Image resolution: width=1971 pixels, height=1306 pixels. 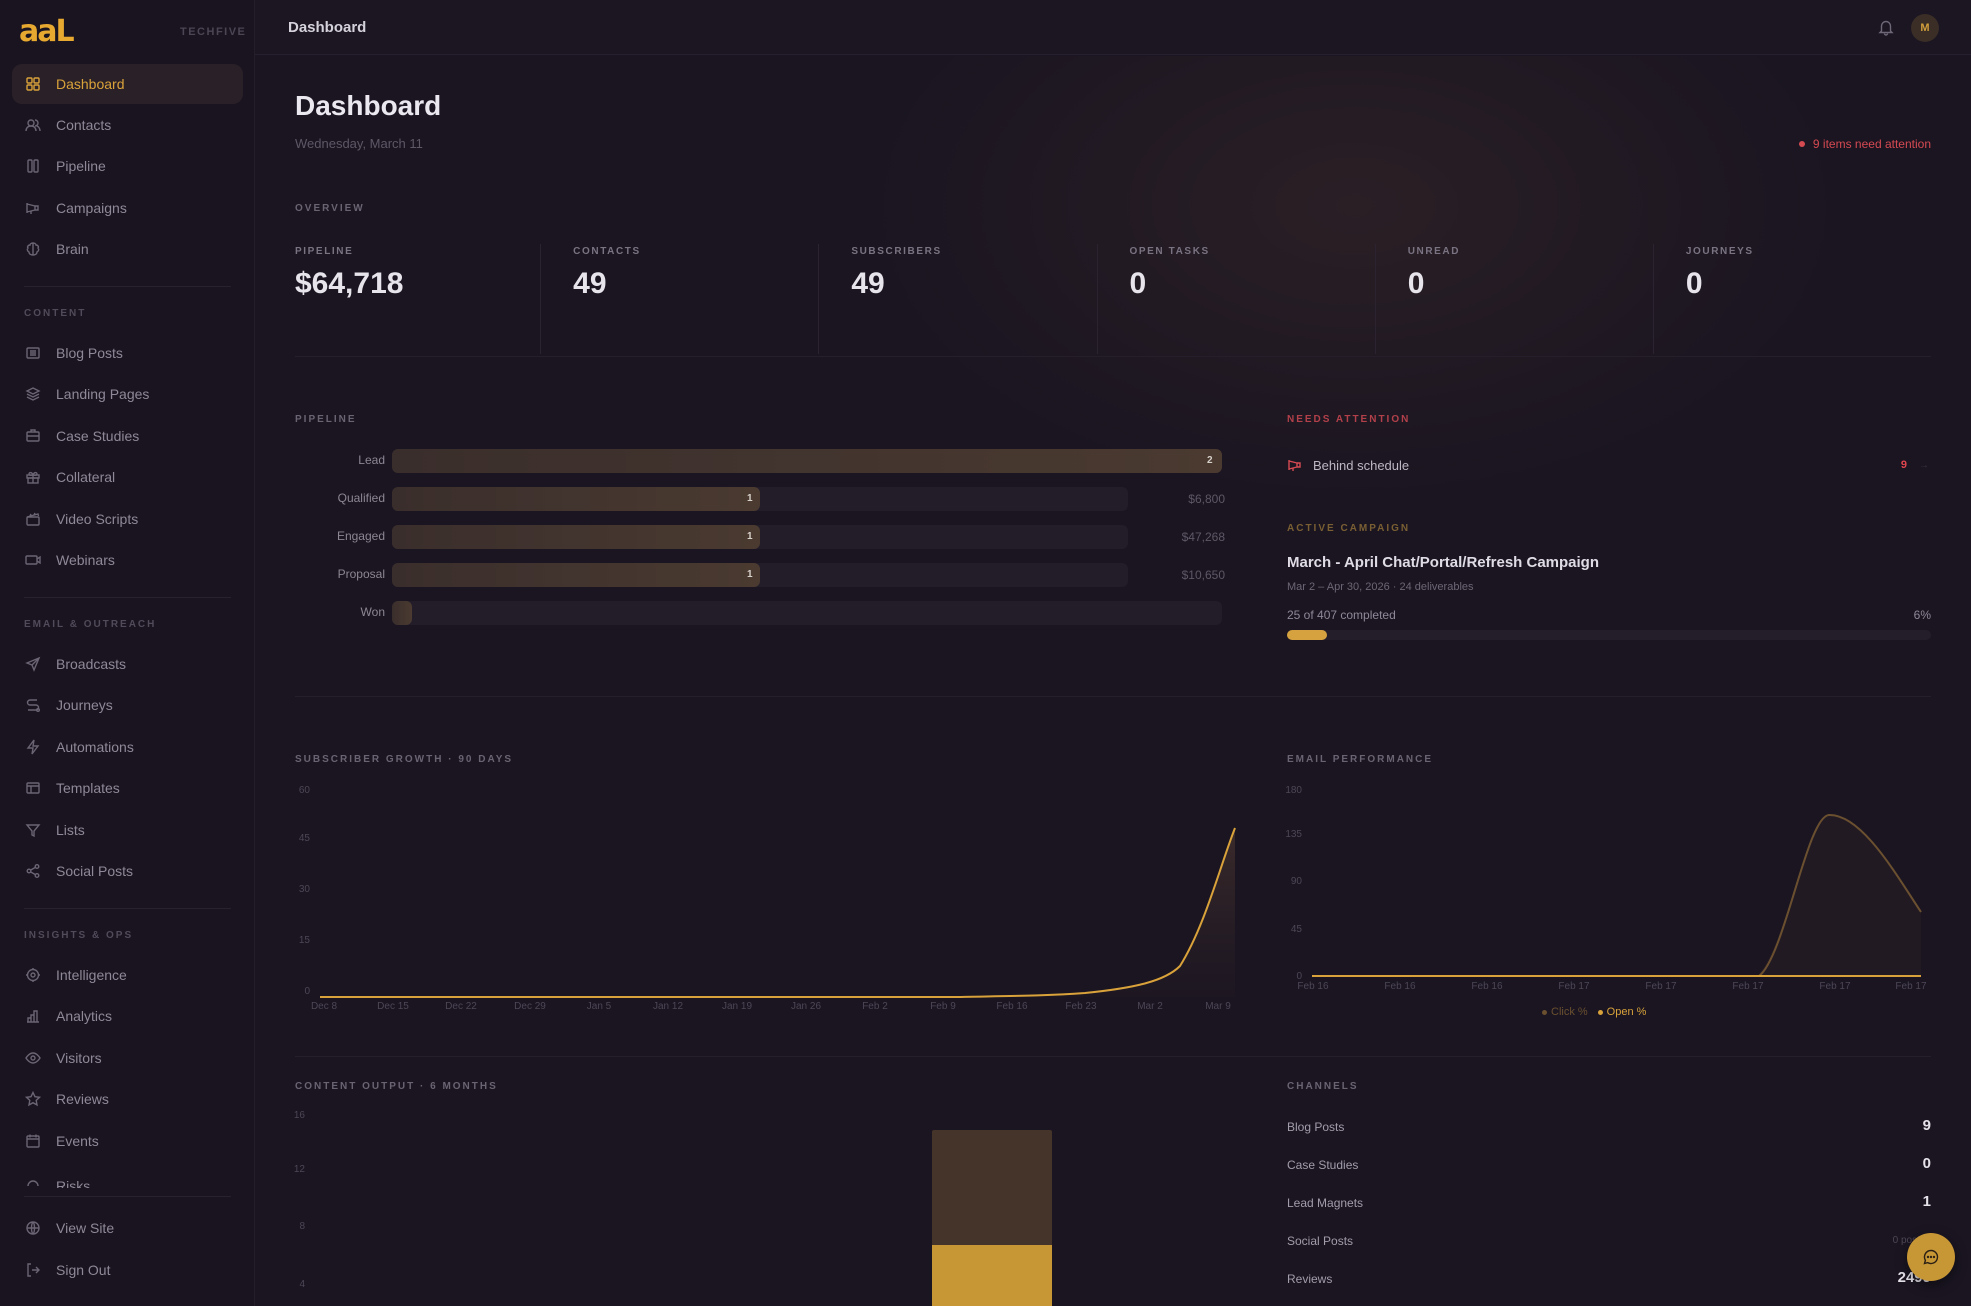 What do you see at coordinates (417, 299) in the screenshot?
I see `stat-pipeline: PIPELINE $64,718` at bounding box center [417, 299].